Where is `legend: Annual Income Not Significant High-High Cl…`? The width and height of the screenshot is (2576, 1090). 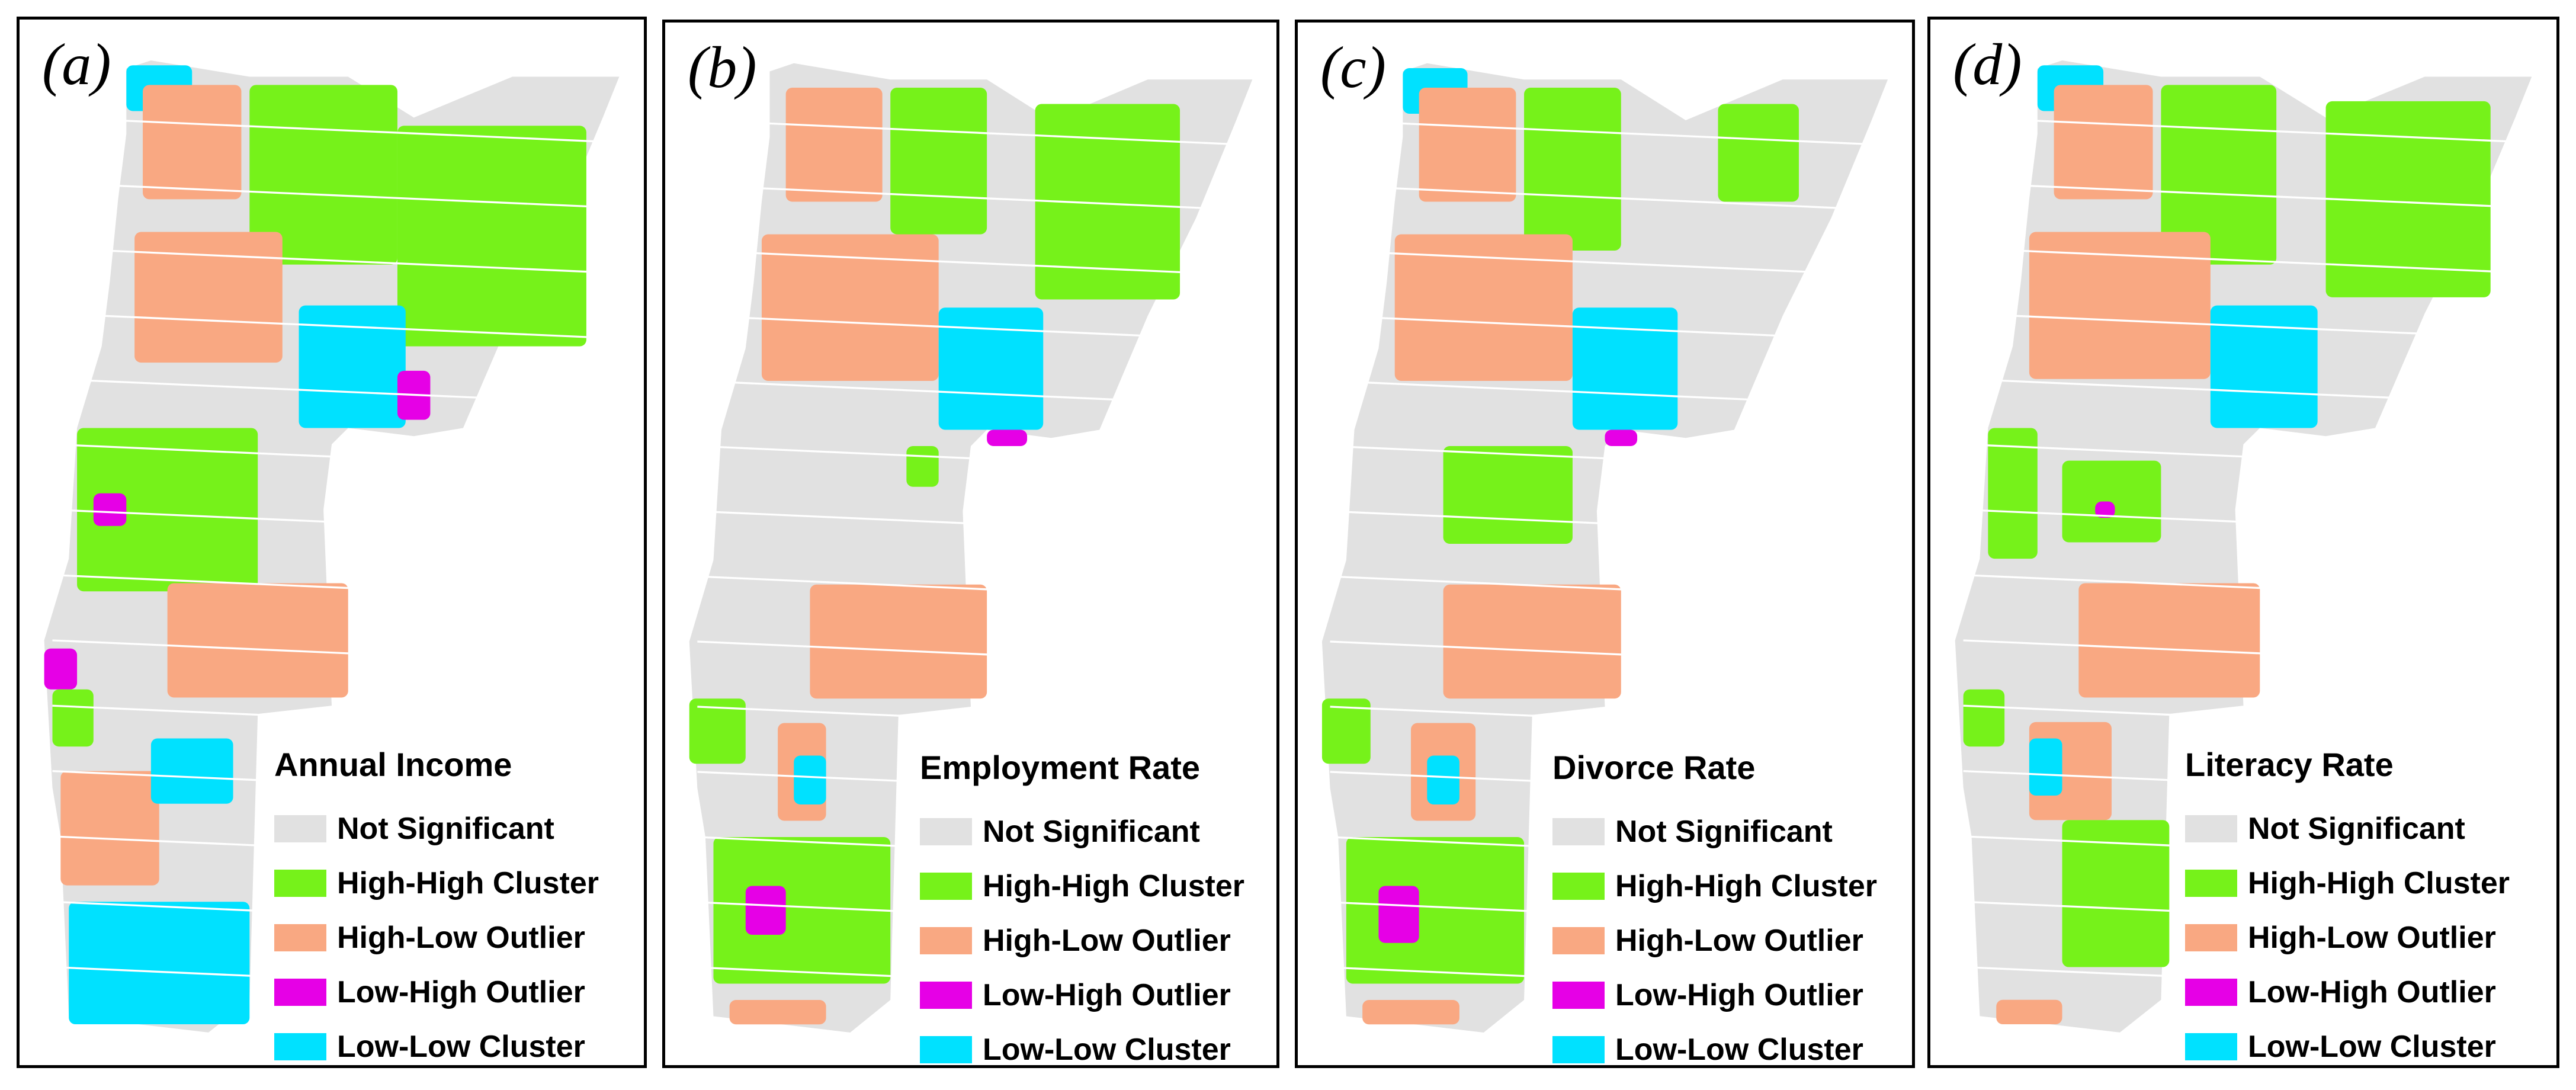
legend: Annual Income Not Significant High-High Cl… is located at coordinates (436, 909).